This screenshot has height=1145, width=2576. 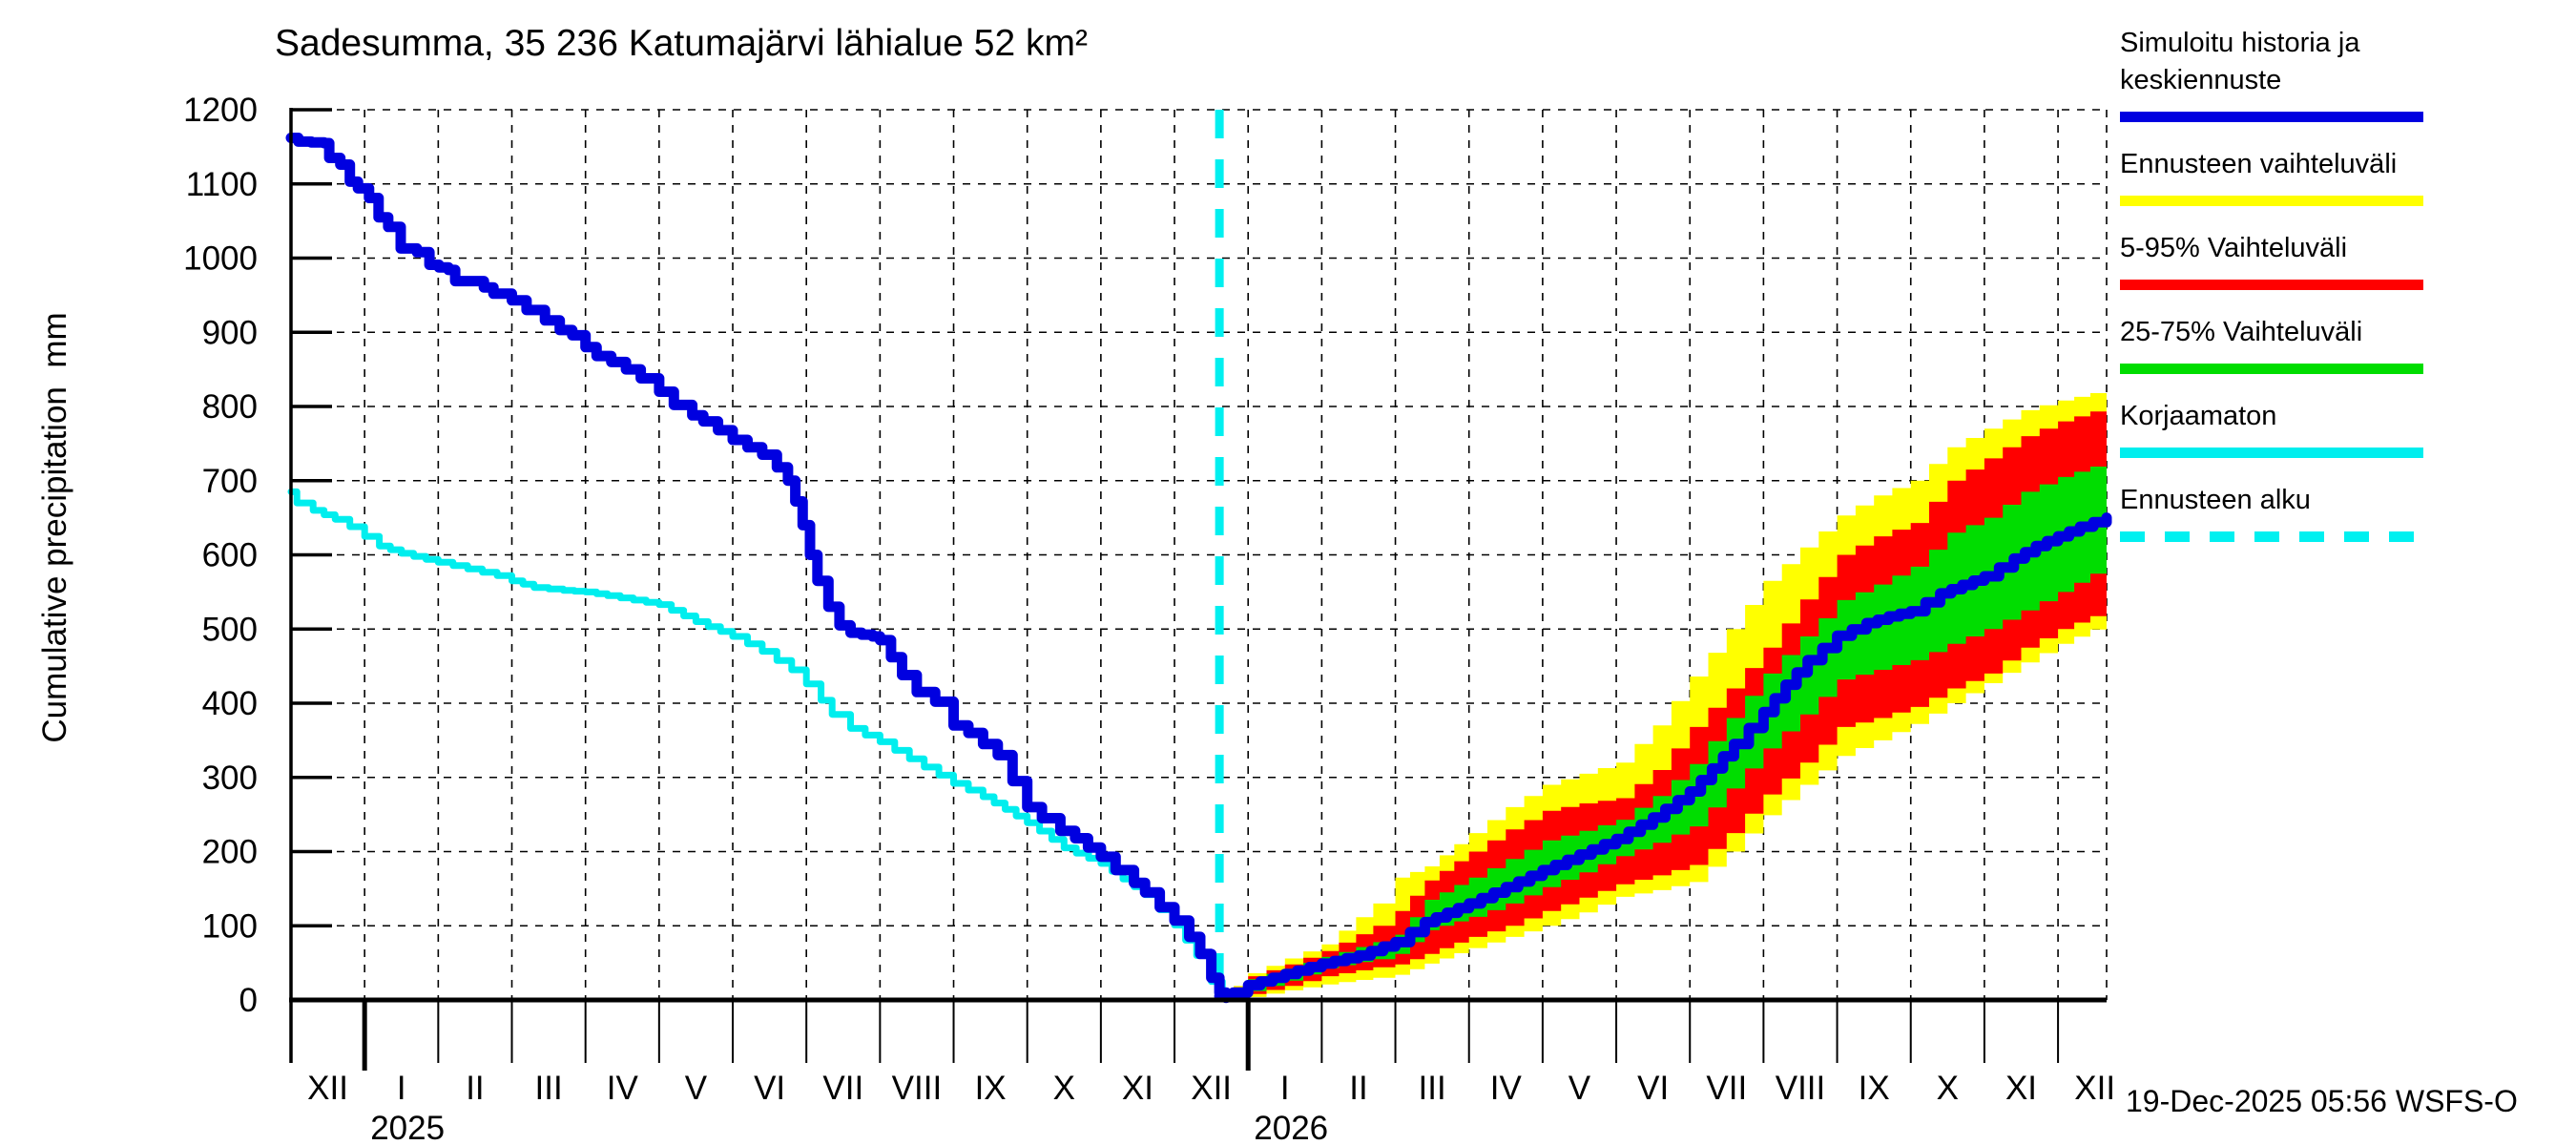 What do you see at coordinates (2271, 536) in the screenshot?
I see `legend-swatch-cyan-dashed-line` at bounding box center [2271, 536].